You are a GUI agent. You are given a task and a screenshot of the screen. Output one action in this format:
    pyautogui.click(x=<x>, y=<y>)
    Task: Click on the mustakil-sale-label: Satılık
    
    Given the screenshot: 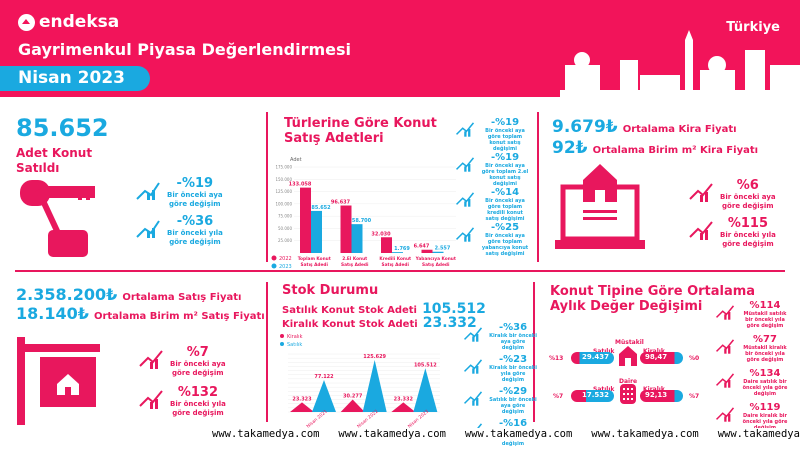 What is the action you would take?
    pyautogui.click(x=603, y=351)
    